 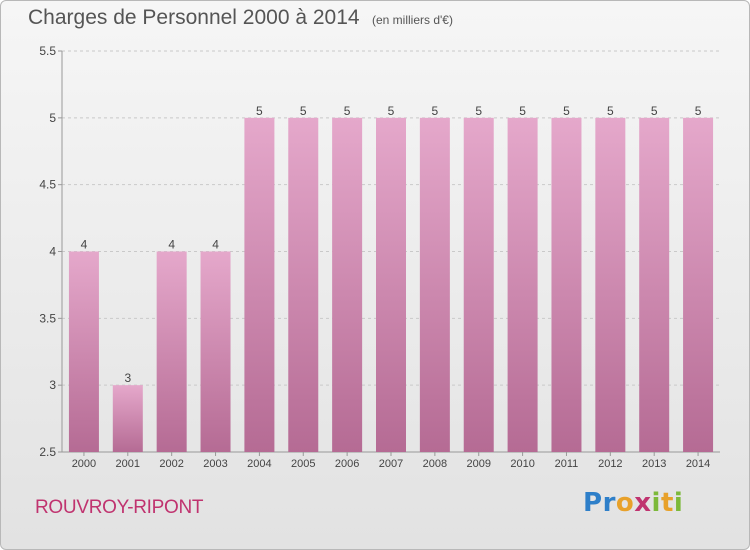 What do you see at coordinates (47, 185) in the screenshot?
I see `y-tick-label: 4.5` at bounding box center [47, 185].